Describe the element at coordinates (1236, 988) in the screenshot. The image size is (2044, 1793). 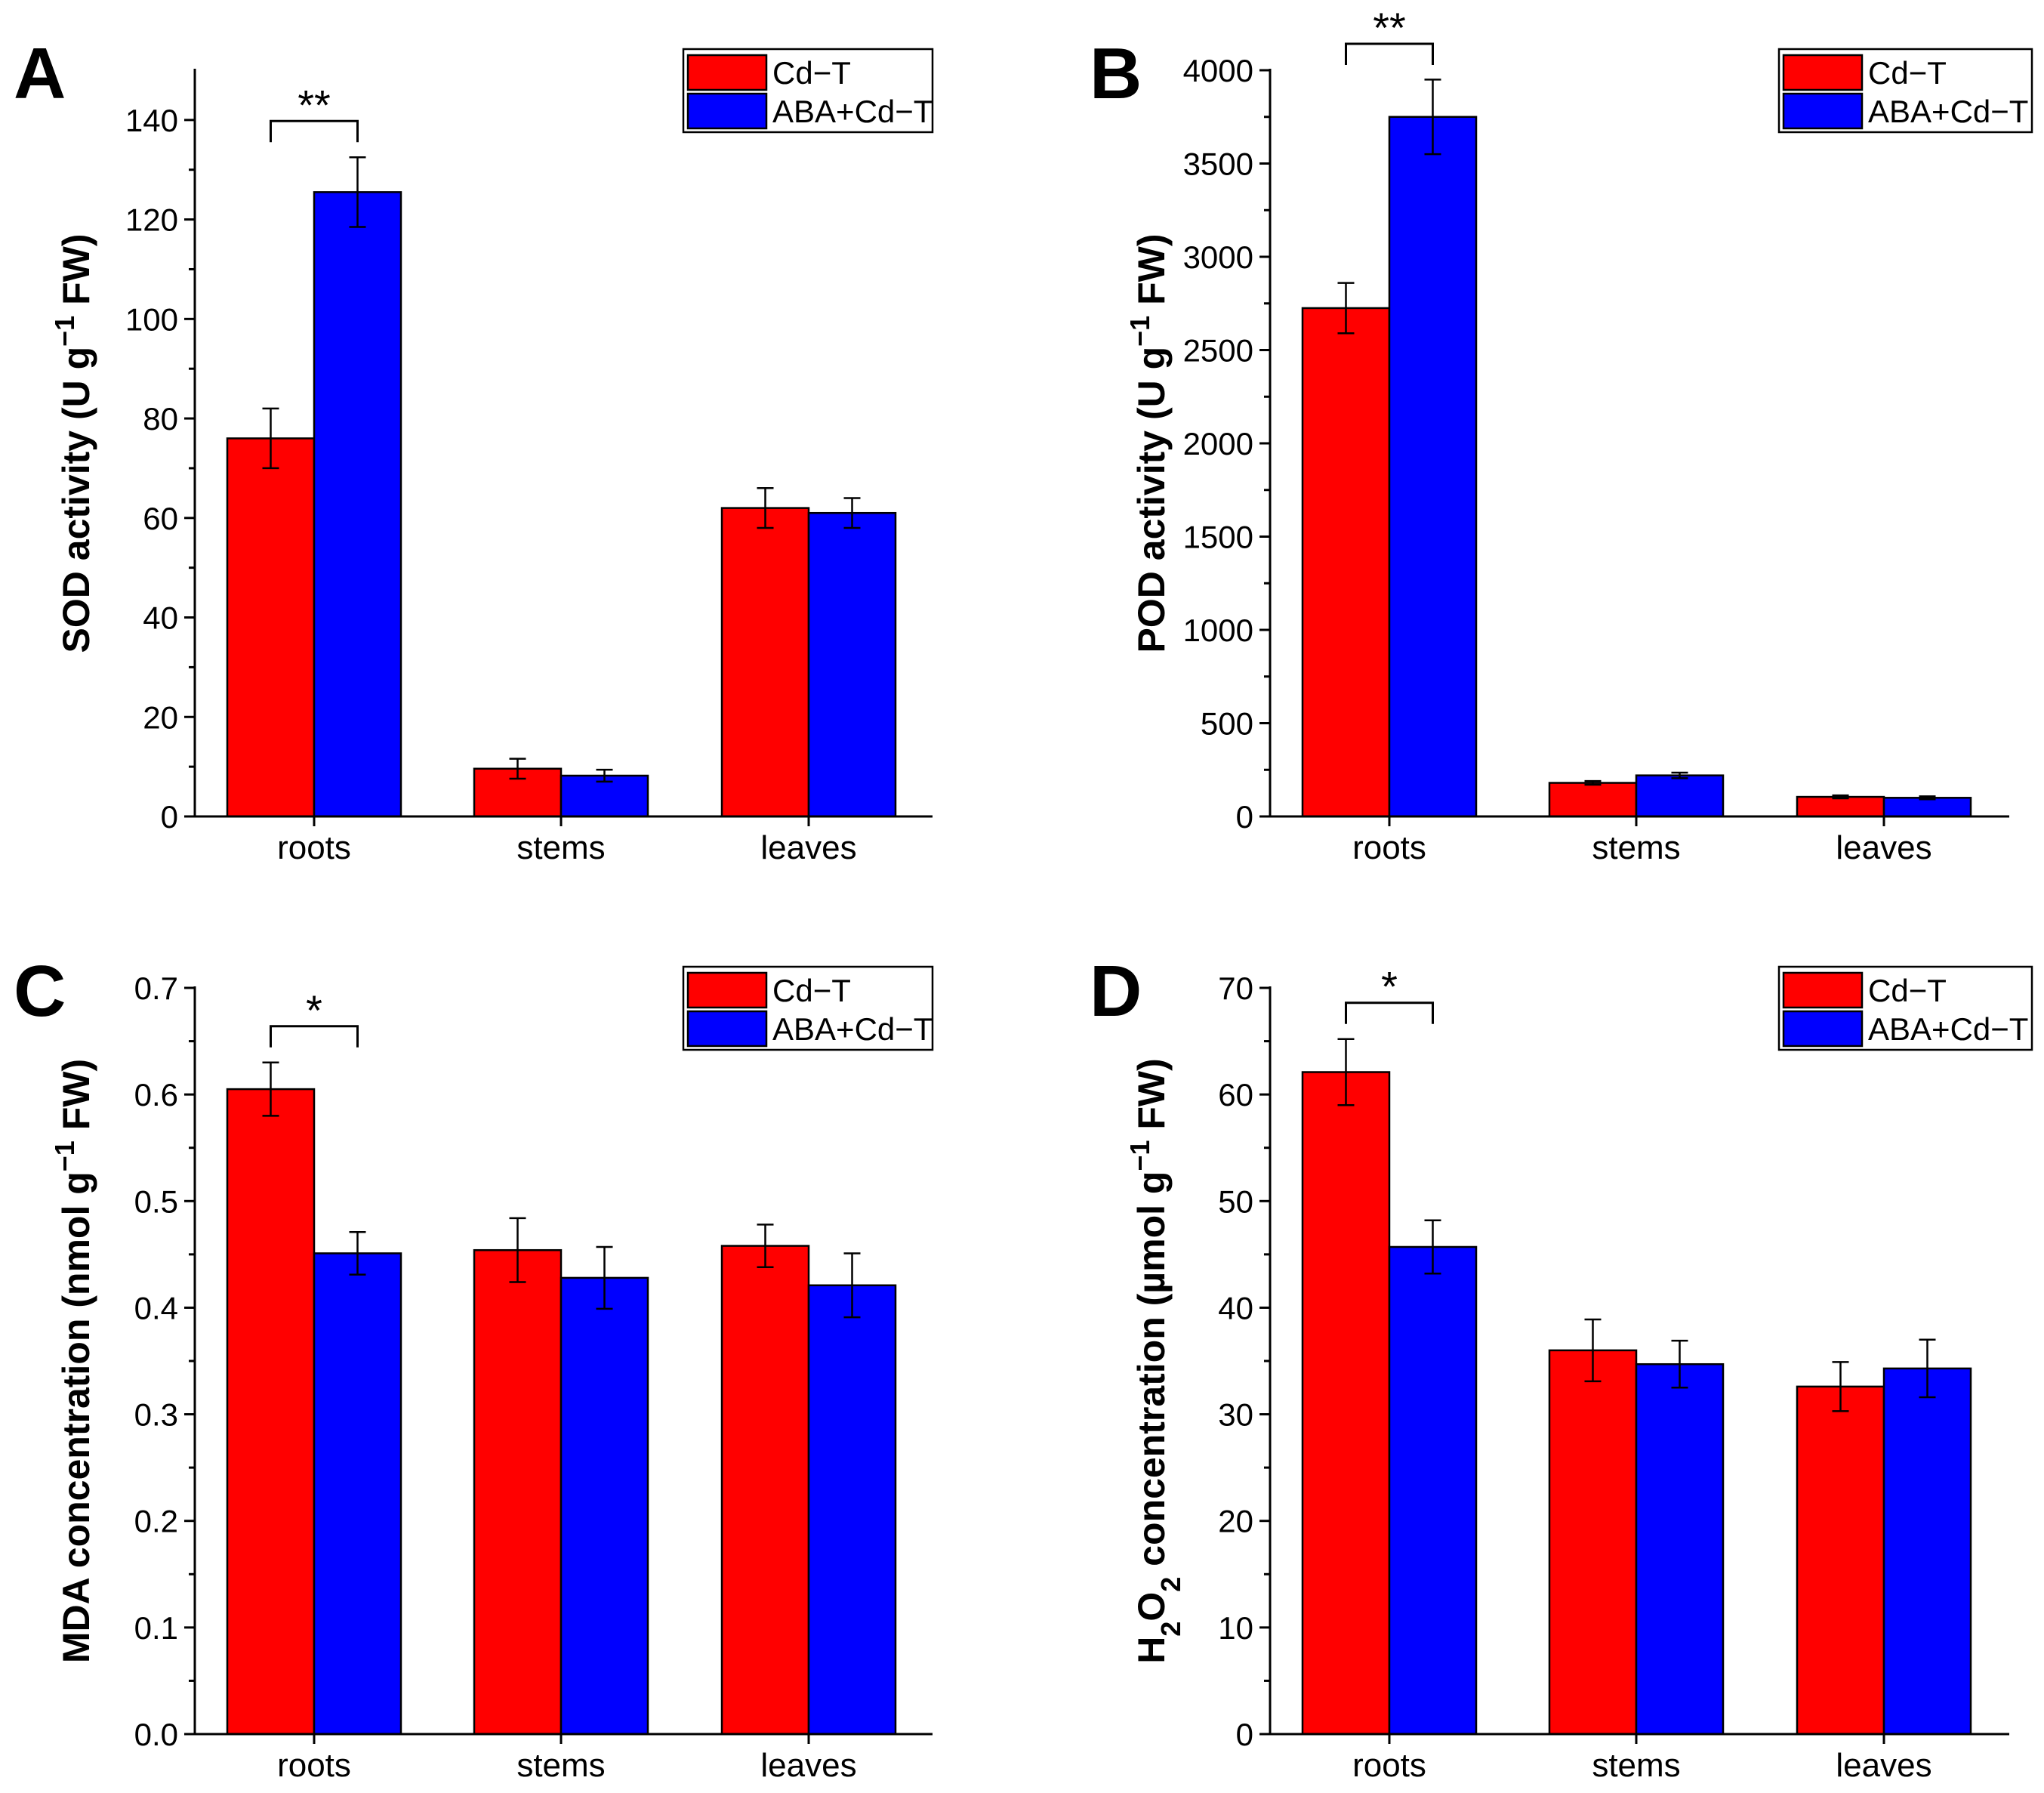
I see `y-tick-label: 70` at that location.